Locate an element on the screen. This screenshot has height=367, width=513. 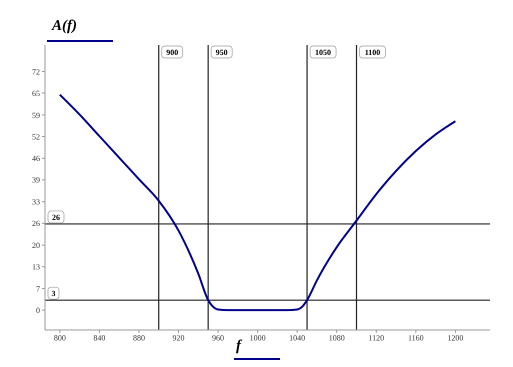
x-tick-label: 1120 is located at coordinates (376, 338).